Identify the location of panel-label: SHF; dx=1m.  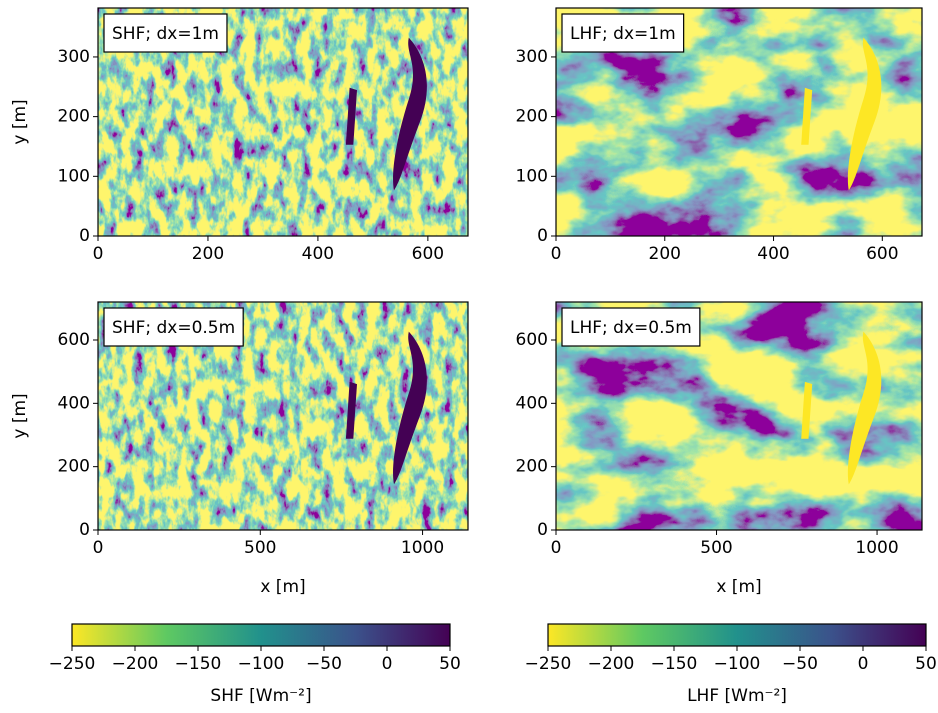
(165, 34).